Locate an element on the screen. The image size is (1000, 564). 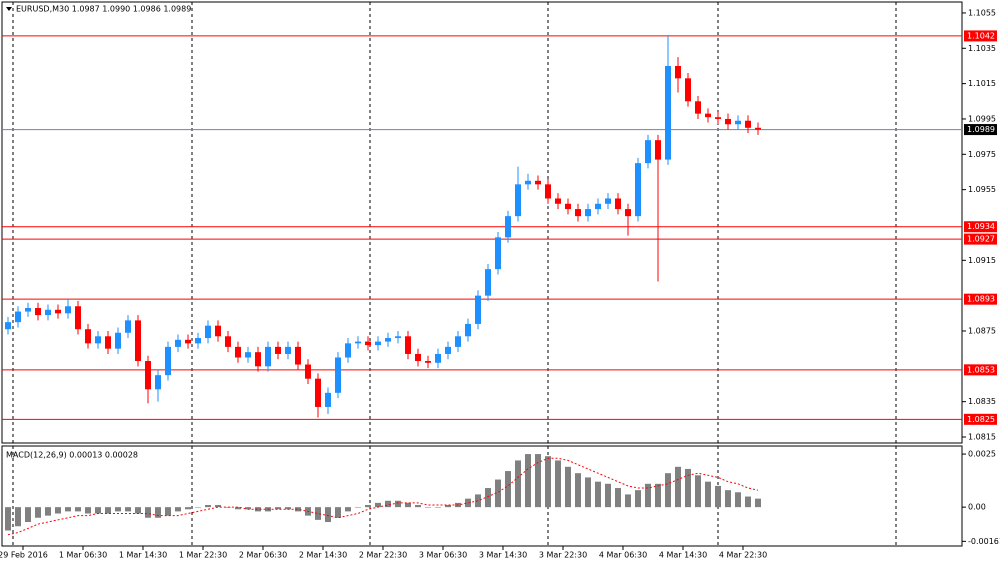
signal-line is located at coordinates (383, 496).